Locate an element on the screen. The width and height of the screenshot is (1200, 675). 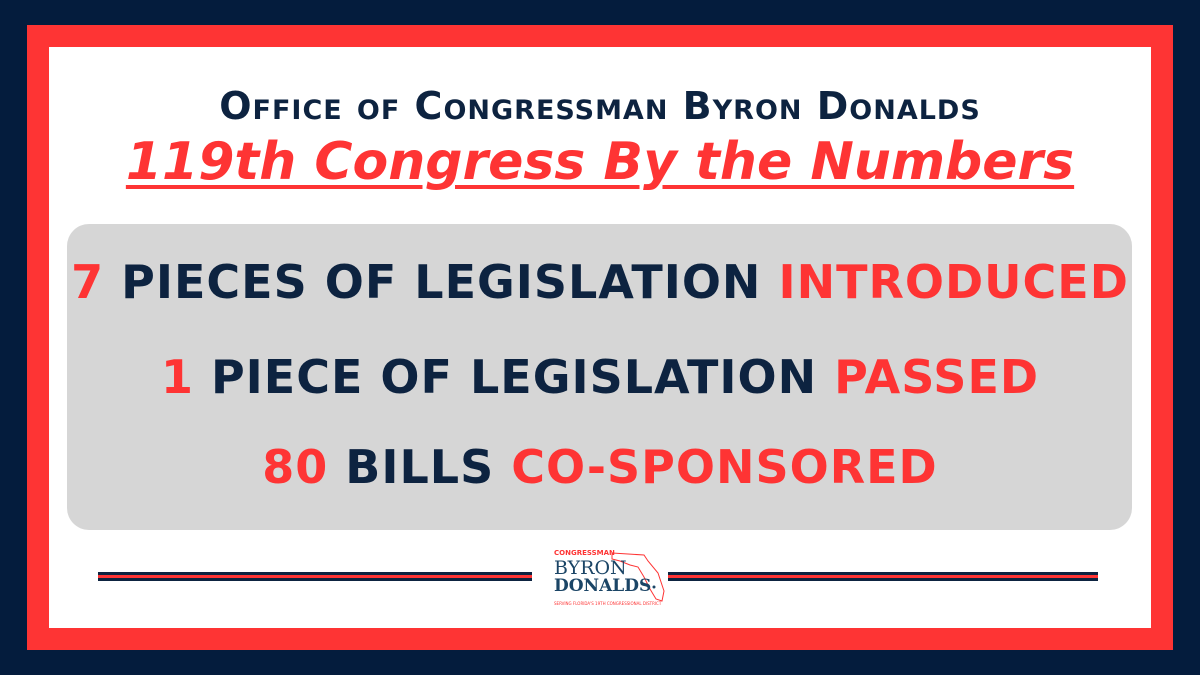
divider-right is located at coordinates (883, 576).